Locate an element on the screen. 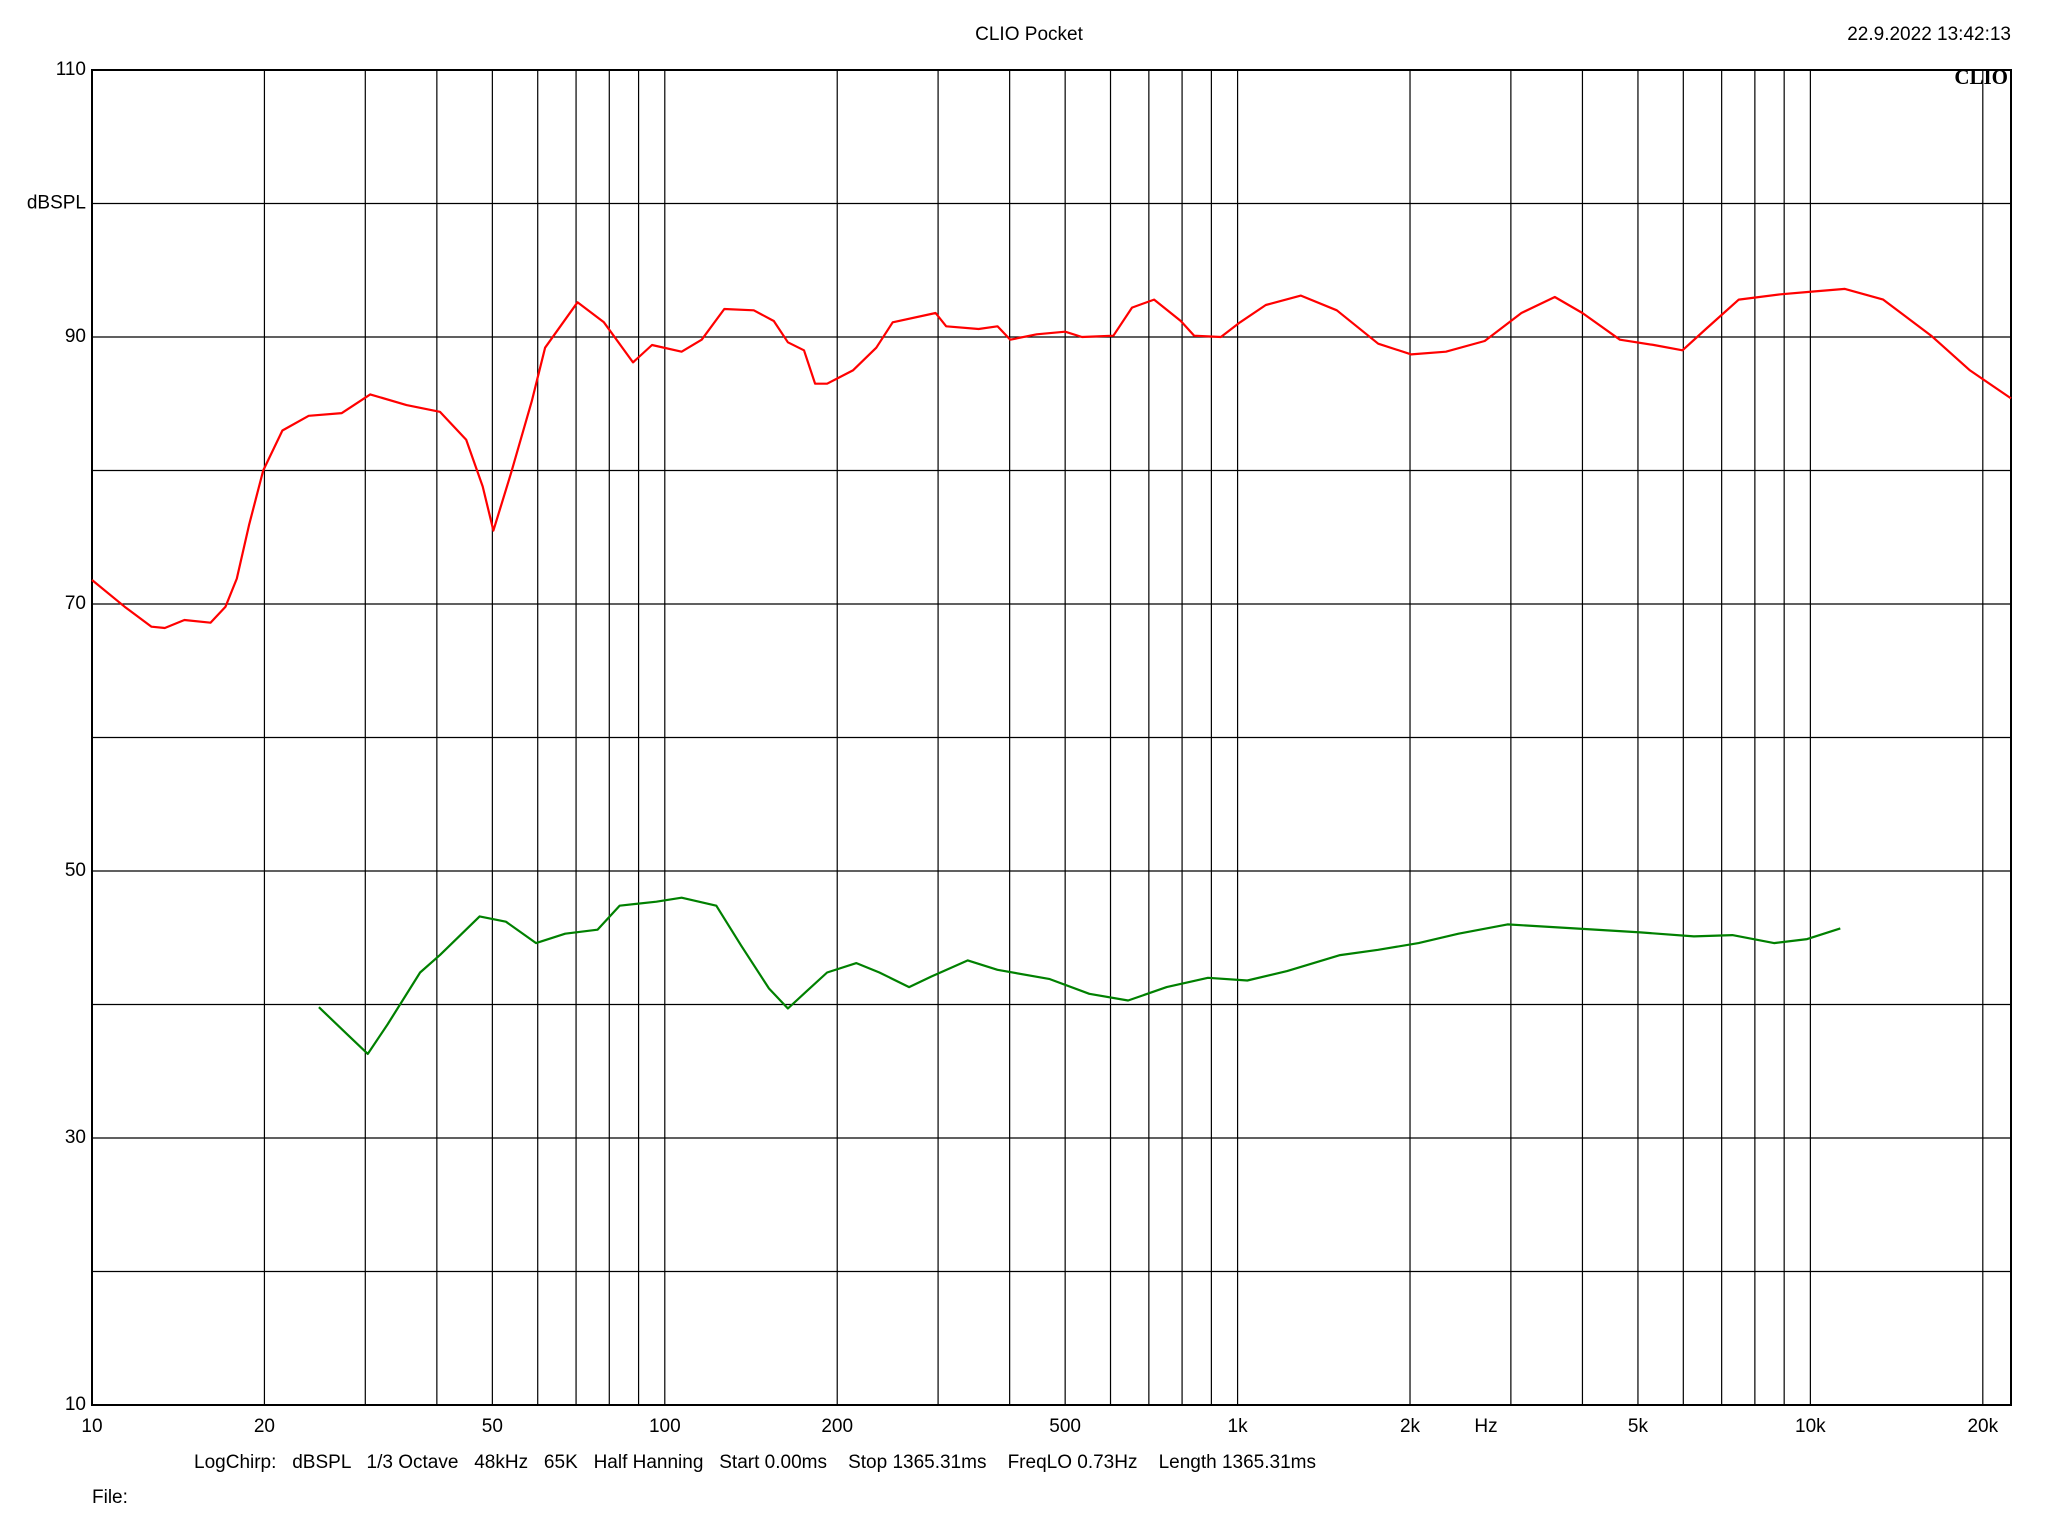  y-tick-label: 110 is located at coordinates (71, 69).